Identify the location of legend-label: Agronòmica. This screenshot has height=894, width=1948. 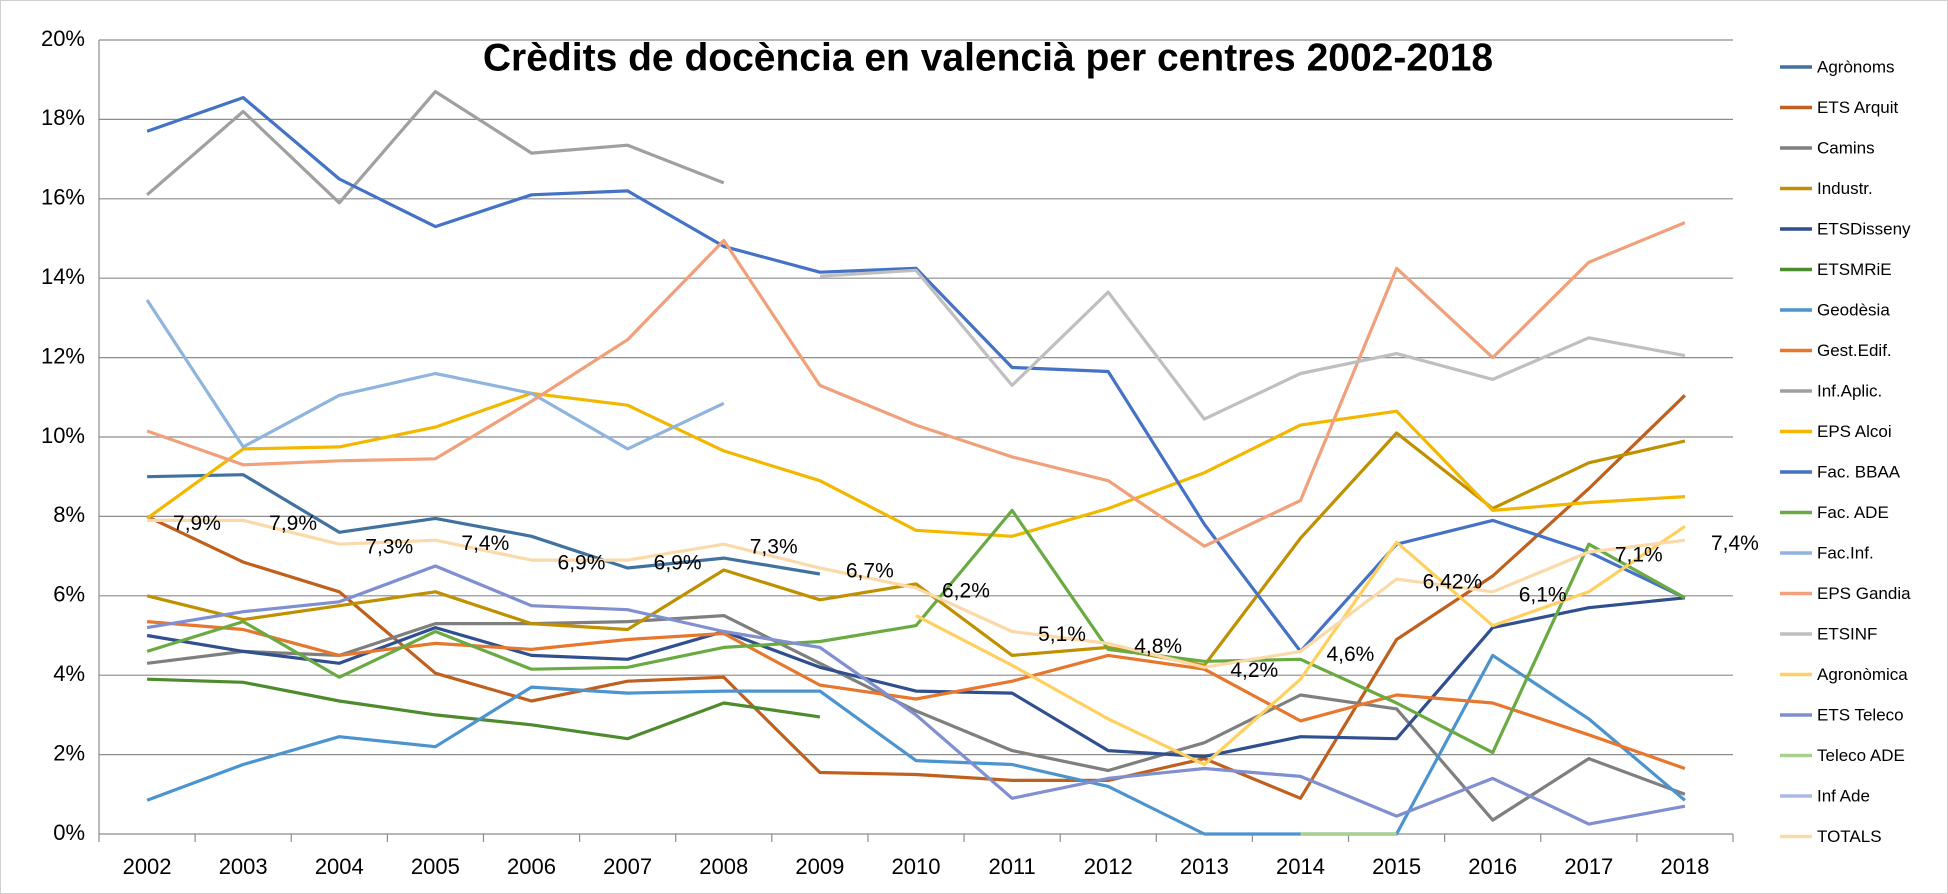
(1862, 674).